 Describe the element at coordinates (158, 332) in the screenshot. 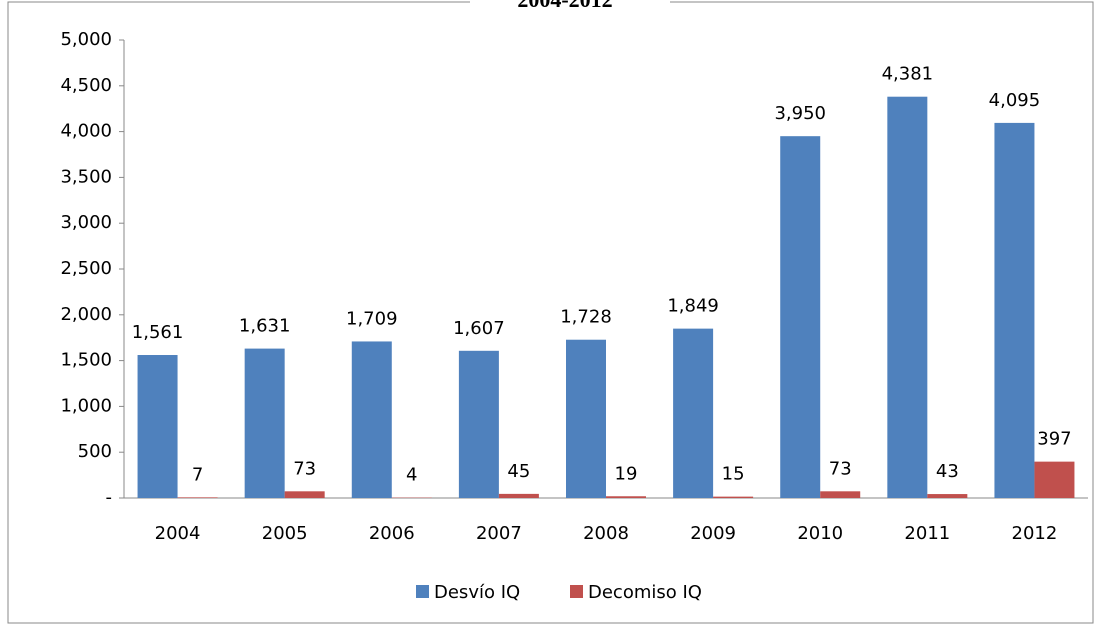

I see `data-label: 1,561` at that location.